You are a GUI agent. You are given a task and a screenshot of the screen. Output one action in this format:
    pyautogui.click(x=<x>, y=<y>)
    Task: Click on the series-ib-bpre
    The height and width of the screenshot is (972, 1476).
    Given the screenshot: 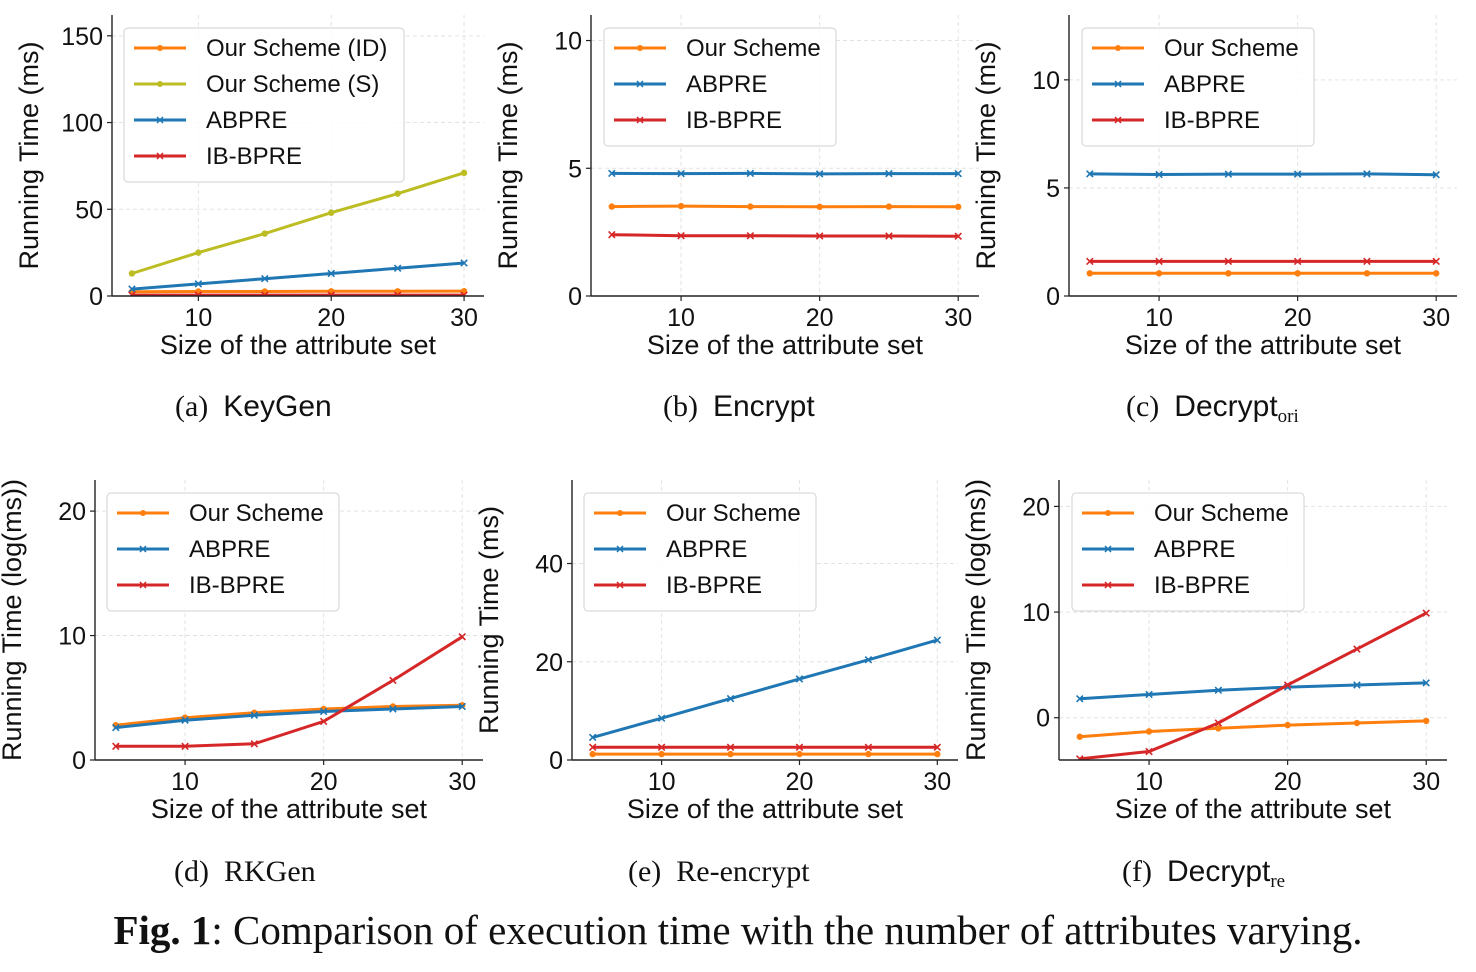 What is the action you would take?
    pyautogui.click(x=765, y=747)
    